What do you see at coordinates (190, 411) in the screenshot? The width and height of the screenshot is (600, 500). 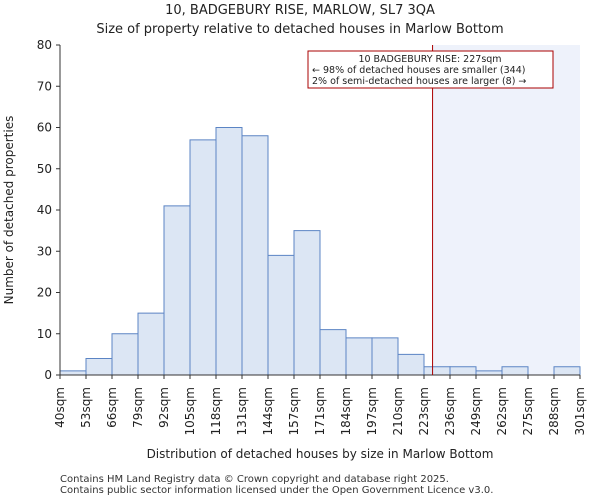 I see `x-tick-label: 105sqm` at bounding box center [190, 411].